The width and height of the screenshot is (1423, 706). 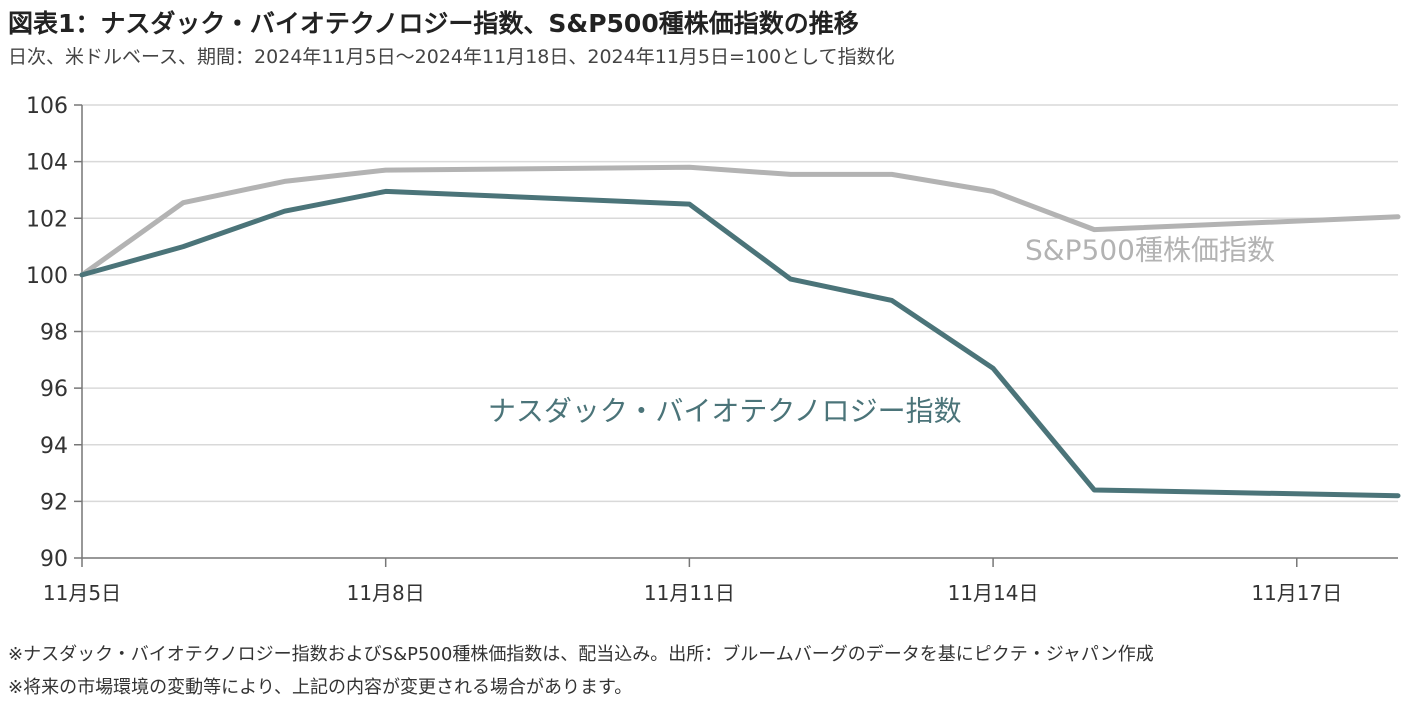 I want to click on y-tick-label: 92, so click(x=54, y=502).